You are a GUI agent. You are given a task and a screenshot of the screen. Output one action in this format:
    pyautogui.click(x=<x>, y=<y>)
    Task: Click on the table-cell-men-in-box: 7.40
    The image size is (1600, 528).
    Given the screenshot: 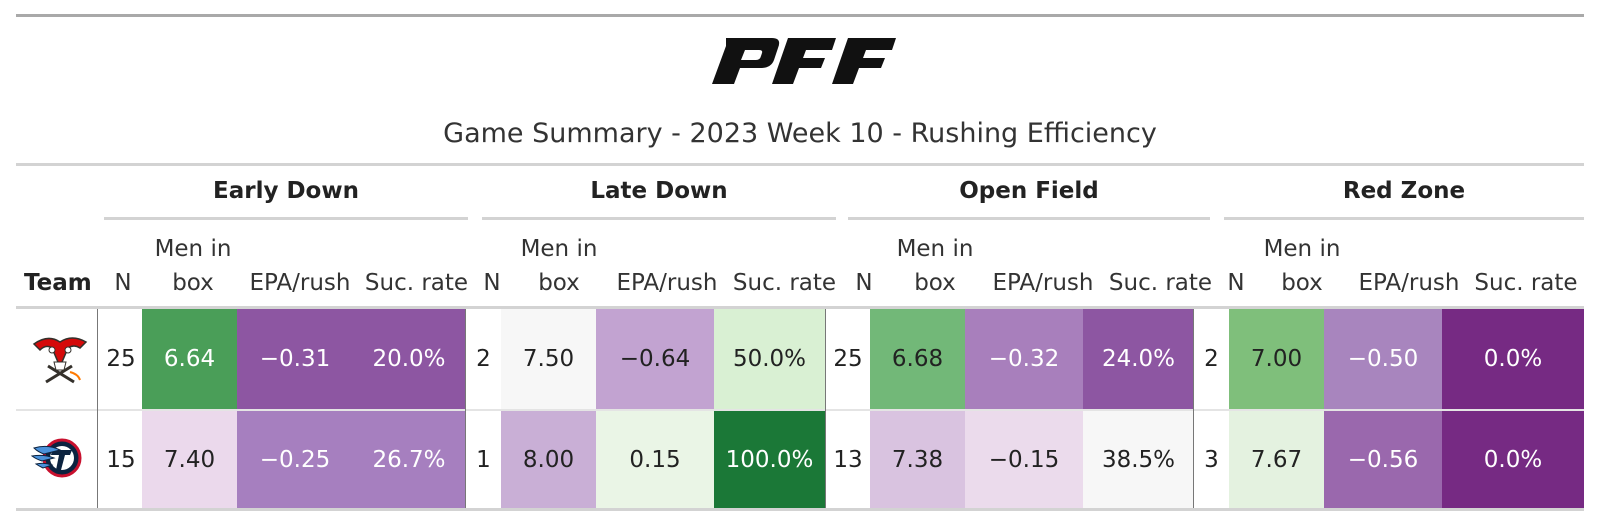 What is the action you would take?
    pyautogui.click(x=189, y=459)
    